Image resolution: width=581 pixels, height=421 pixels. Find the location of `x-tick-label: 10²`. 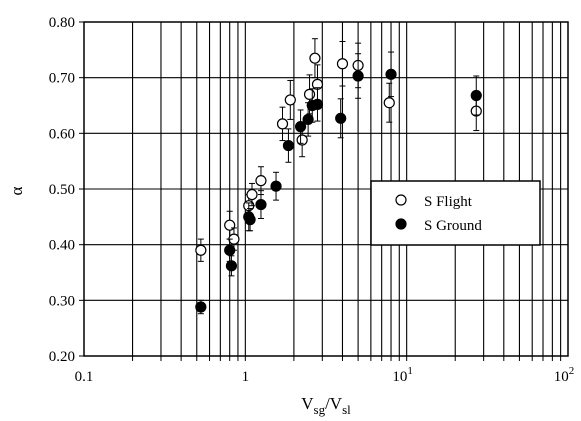

x-tick-label: 10² is located at coordinates (564, 375).